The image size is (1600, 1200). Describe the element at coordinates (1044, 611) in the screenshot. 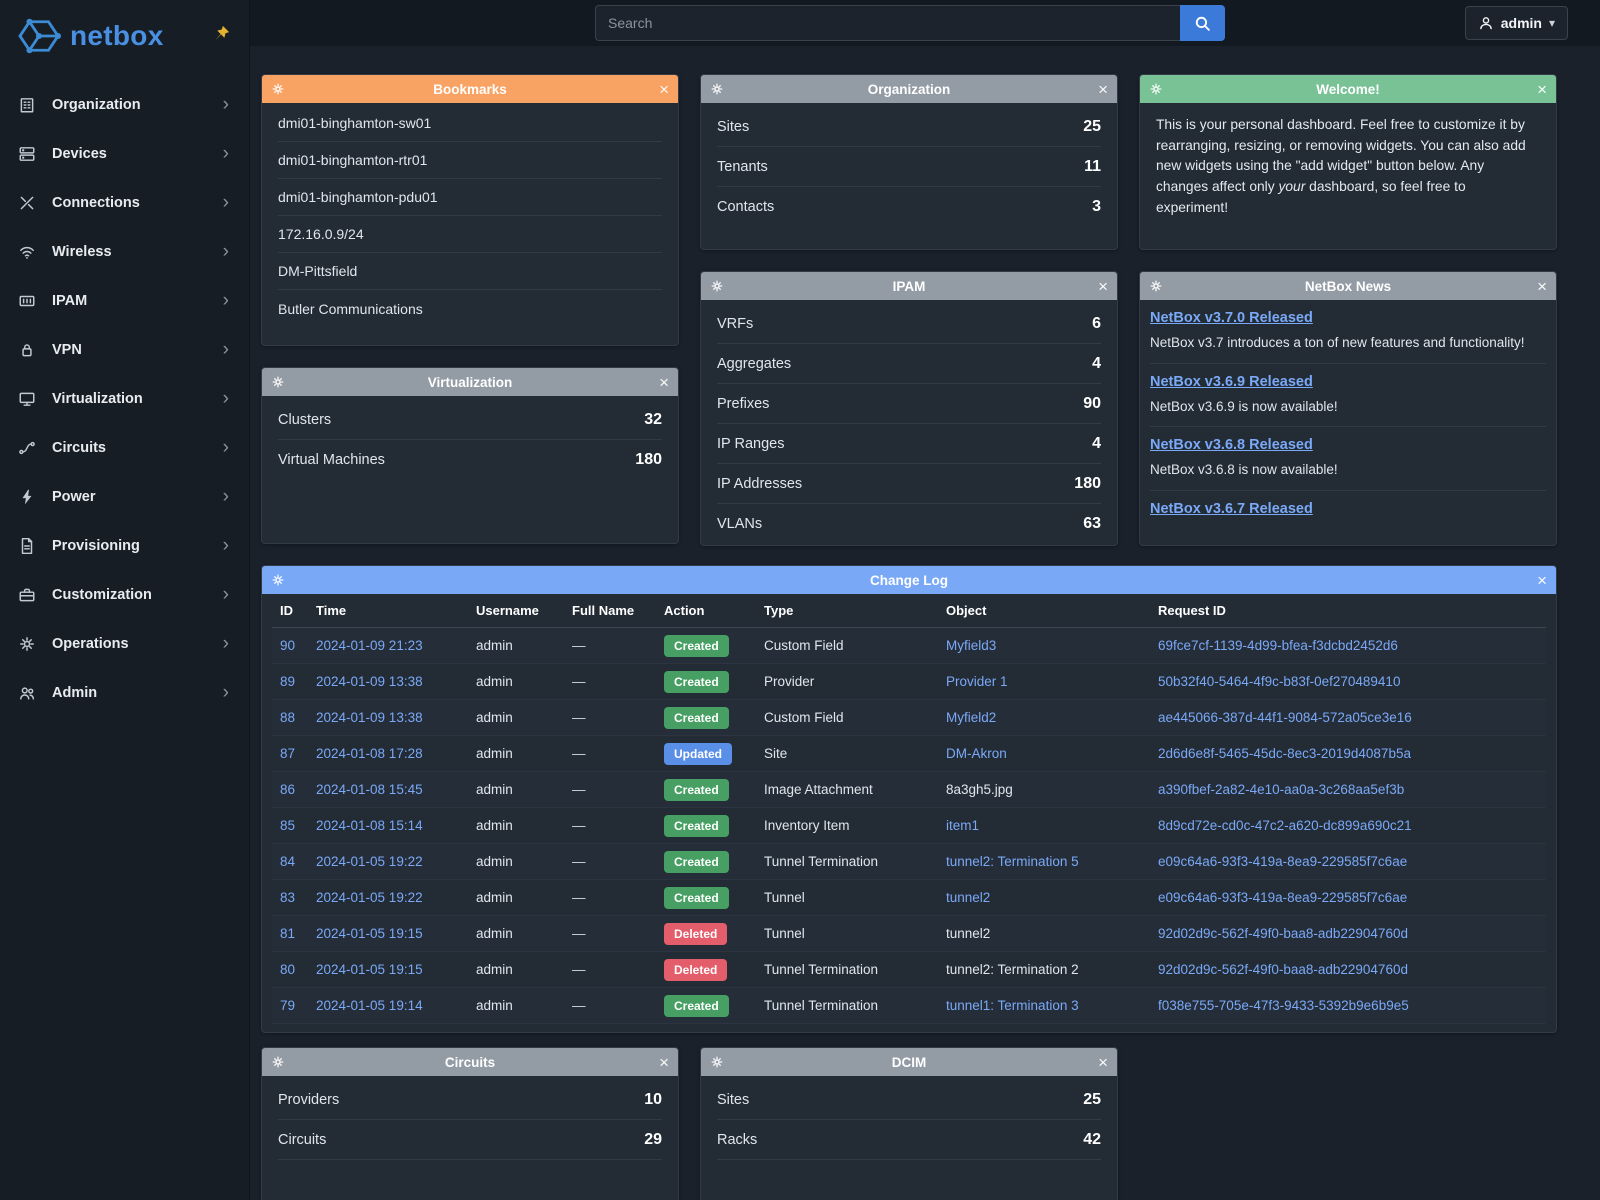

I see `column-header: Object` at that location.